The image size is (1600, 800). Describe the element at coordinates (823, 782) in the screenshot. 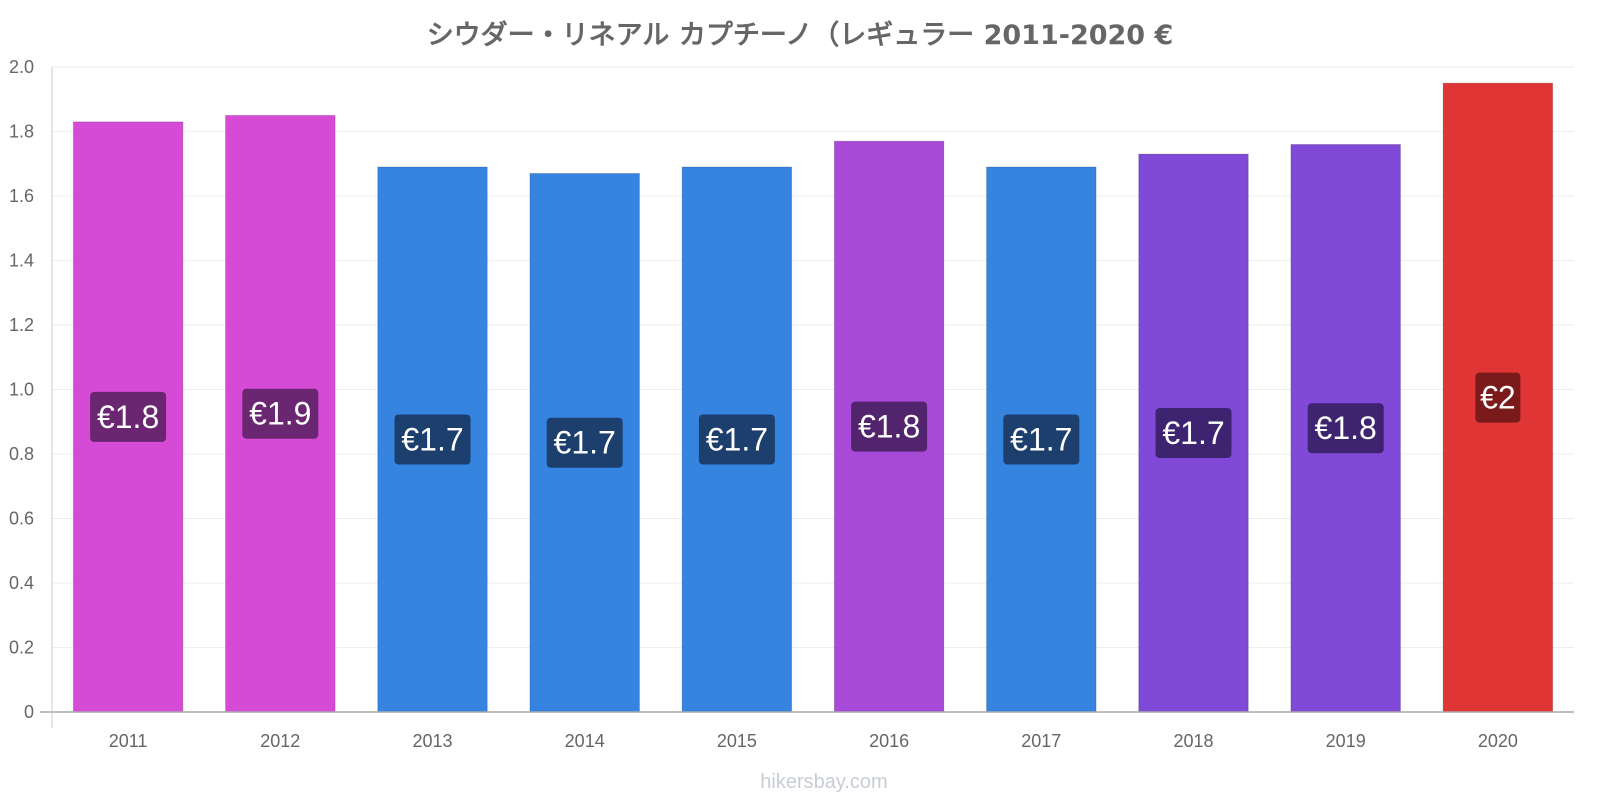

I see `footer-watermark: hikersbay.com` at that location.